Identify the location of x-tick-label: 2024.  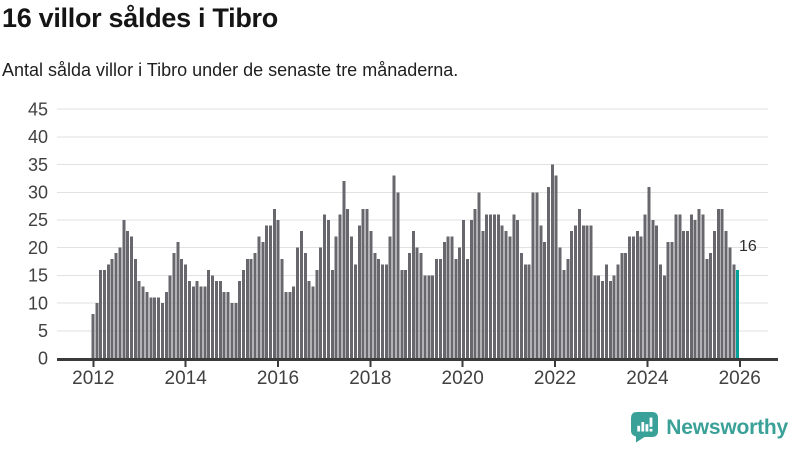
(647, 378).